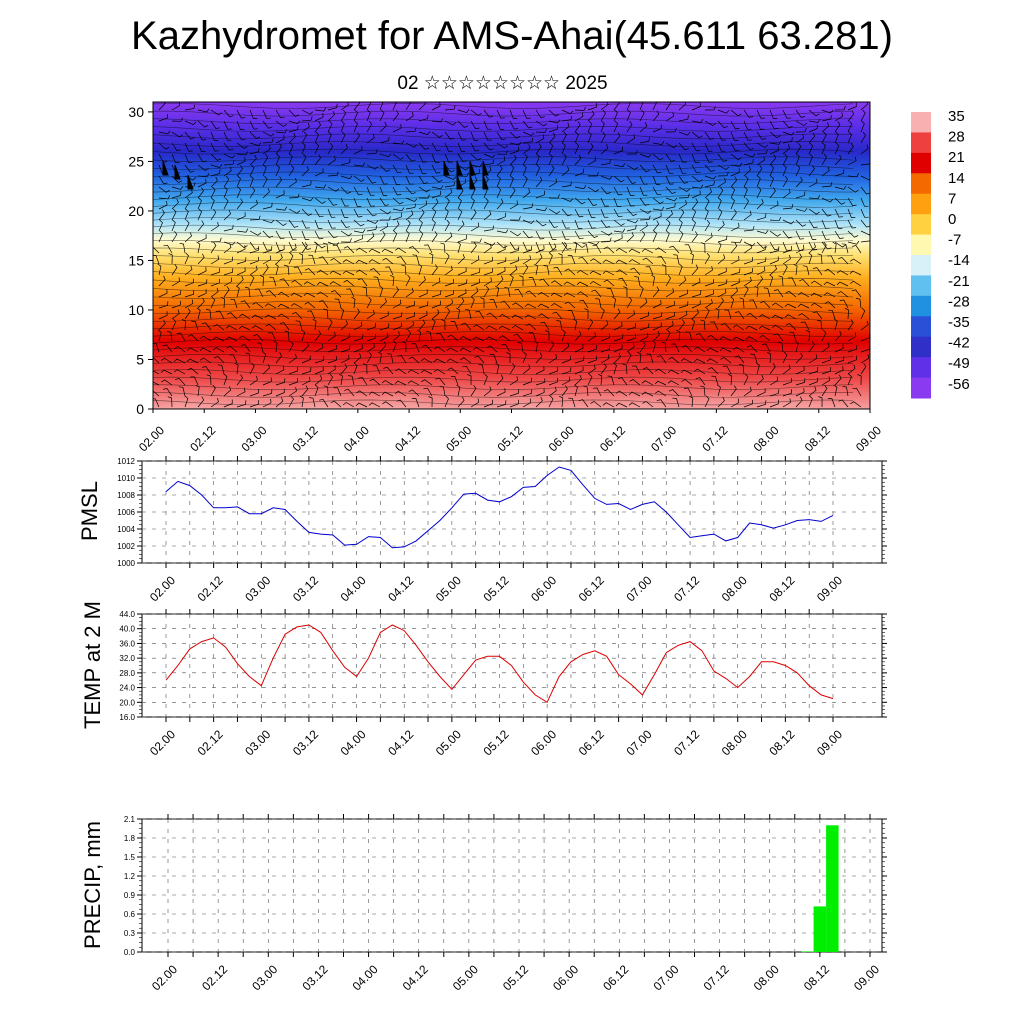 The image size is (1024, 1024). I want to click on cs-xtick-label: 03.12, so click(305, 438).